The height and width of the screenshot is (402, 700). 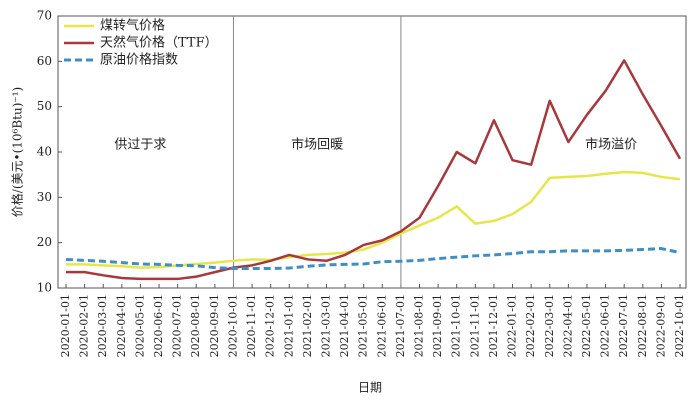 What do you see at coordinates (660, 325) in the screenshot?
I see `x-tick-label: 2022-09-01` at bounding box center [660, 325].